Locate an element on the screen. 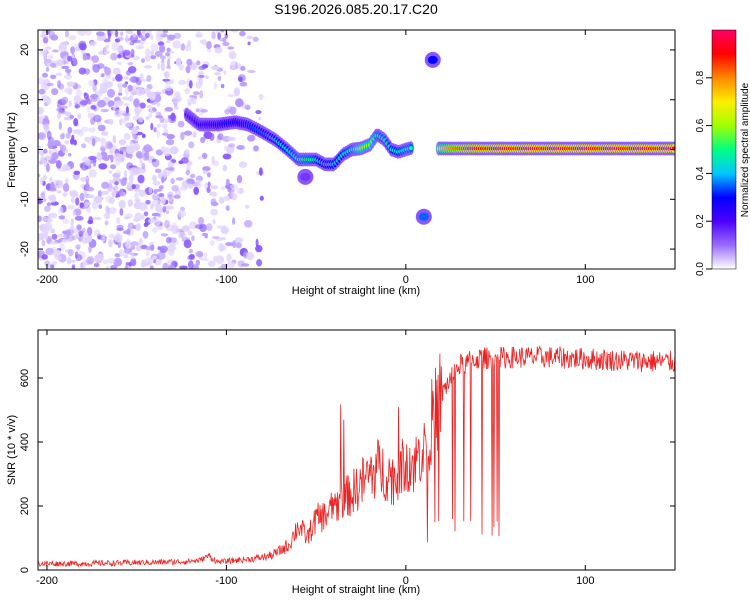 The width and height of the screenshot is (750, 600). colorbar-label: Normalized spectral amplitude is located at coordinates (745, 149).